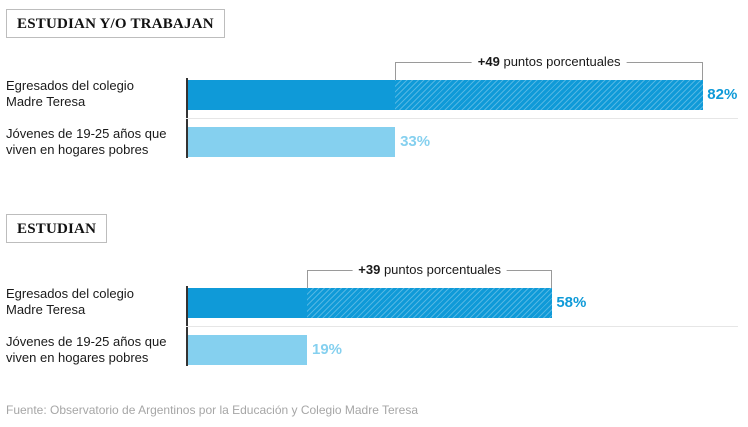  I want to click on chart-1-difference-label: +49 puntos porcentuales, so click(549, 62).